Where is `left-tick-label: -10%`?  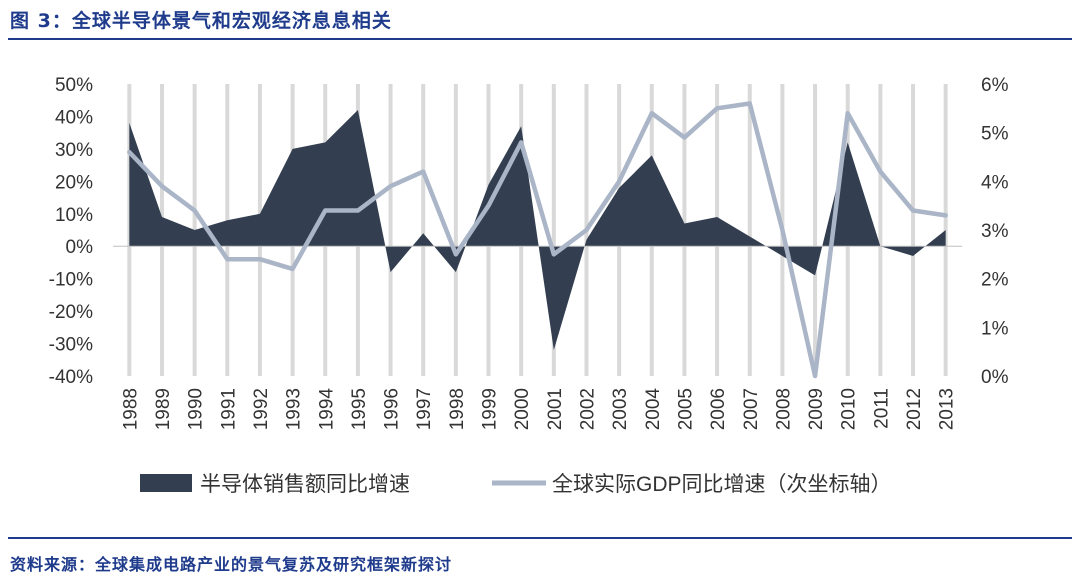
left-tick-label: -10% is located at coordinates (71, 280).